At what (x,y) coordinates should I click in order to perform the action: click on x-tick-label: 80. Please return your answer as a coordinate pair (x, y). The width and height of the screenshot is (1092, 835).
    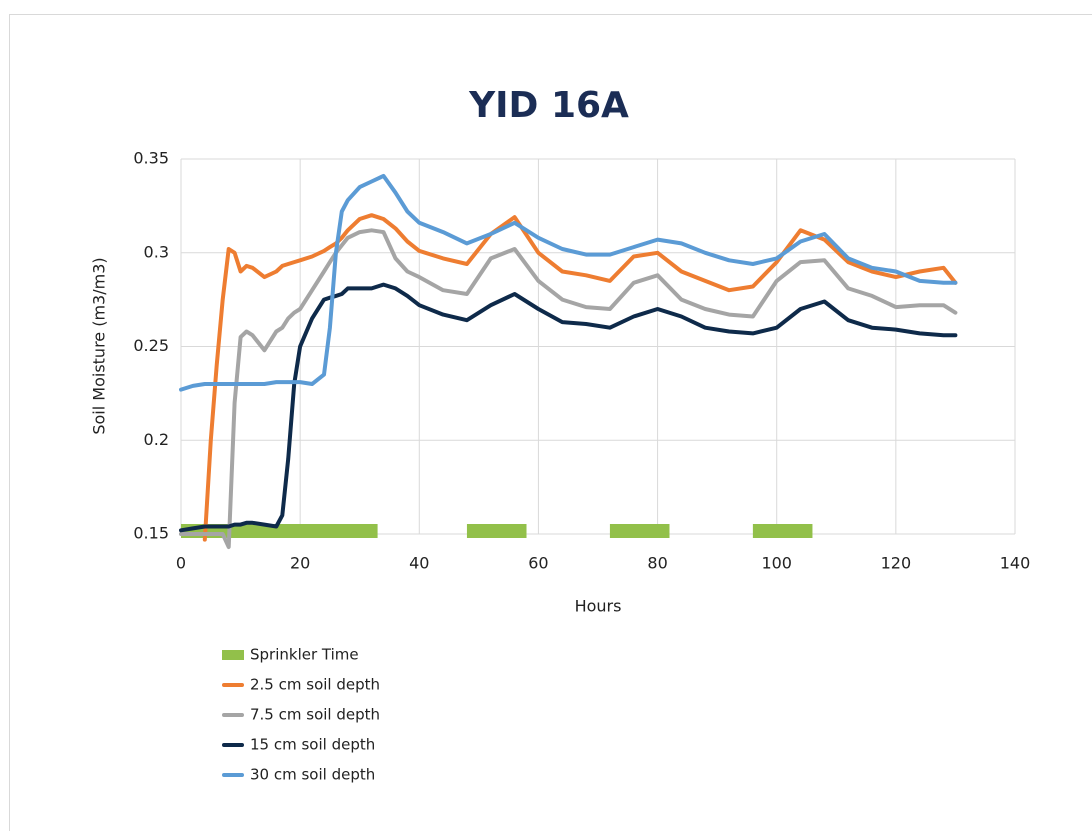
    Looking at the image, I should click on (657, 563).